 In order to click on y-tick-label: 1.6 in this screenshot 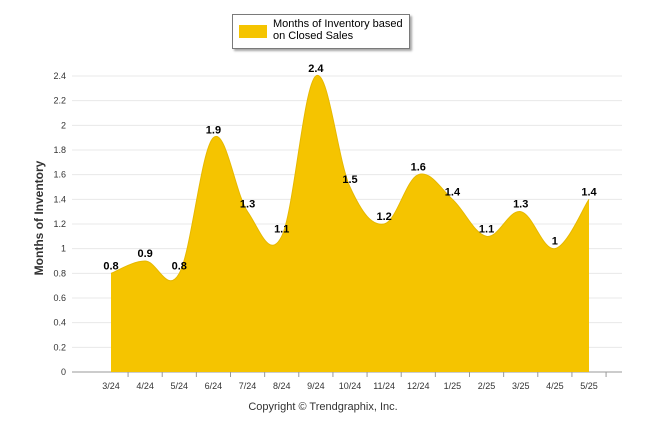, I will do `click(59, 175)`.